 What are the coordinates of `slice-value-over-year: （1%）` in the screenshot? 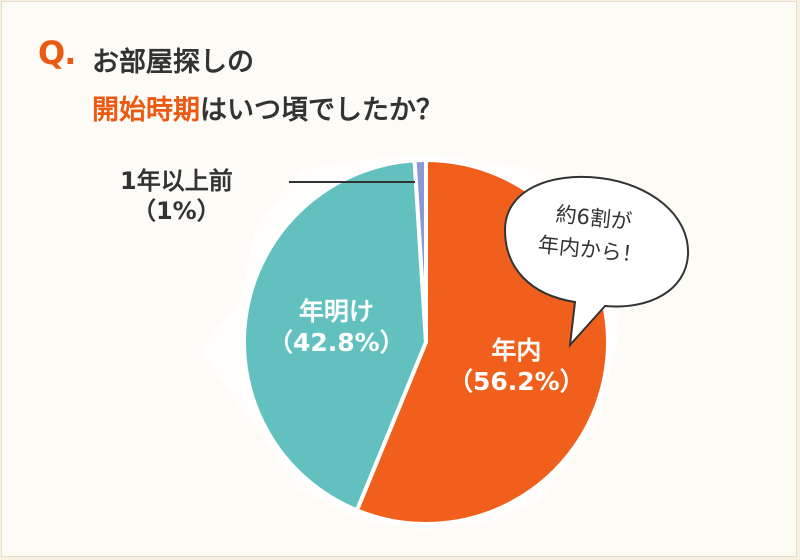 It's located at (176, 211).